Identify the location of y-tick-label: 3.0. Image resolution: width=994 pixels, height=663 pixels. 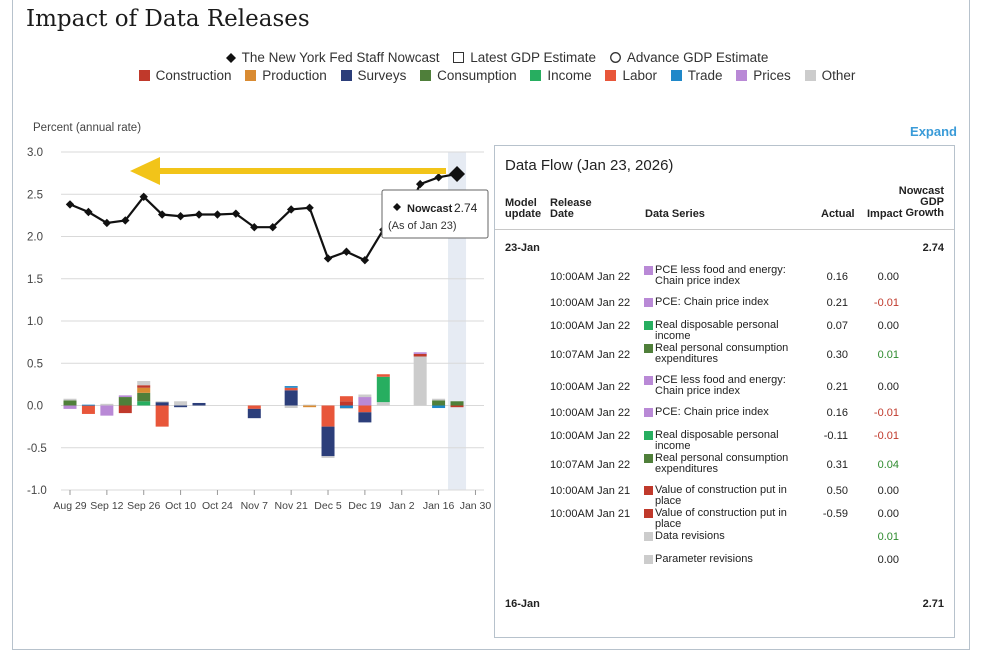
(35, 153).